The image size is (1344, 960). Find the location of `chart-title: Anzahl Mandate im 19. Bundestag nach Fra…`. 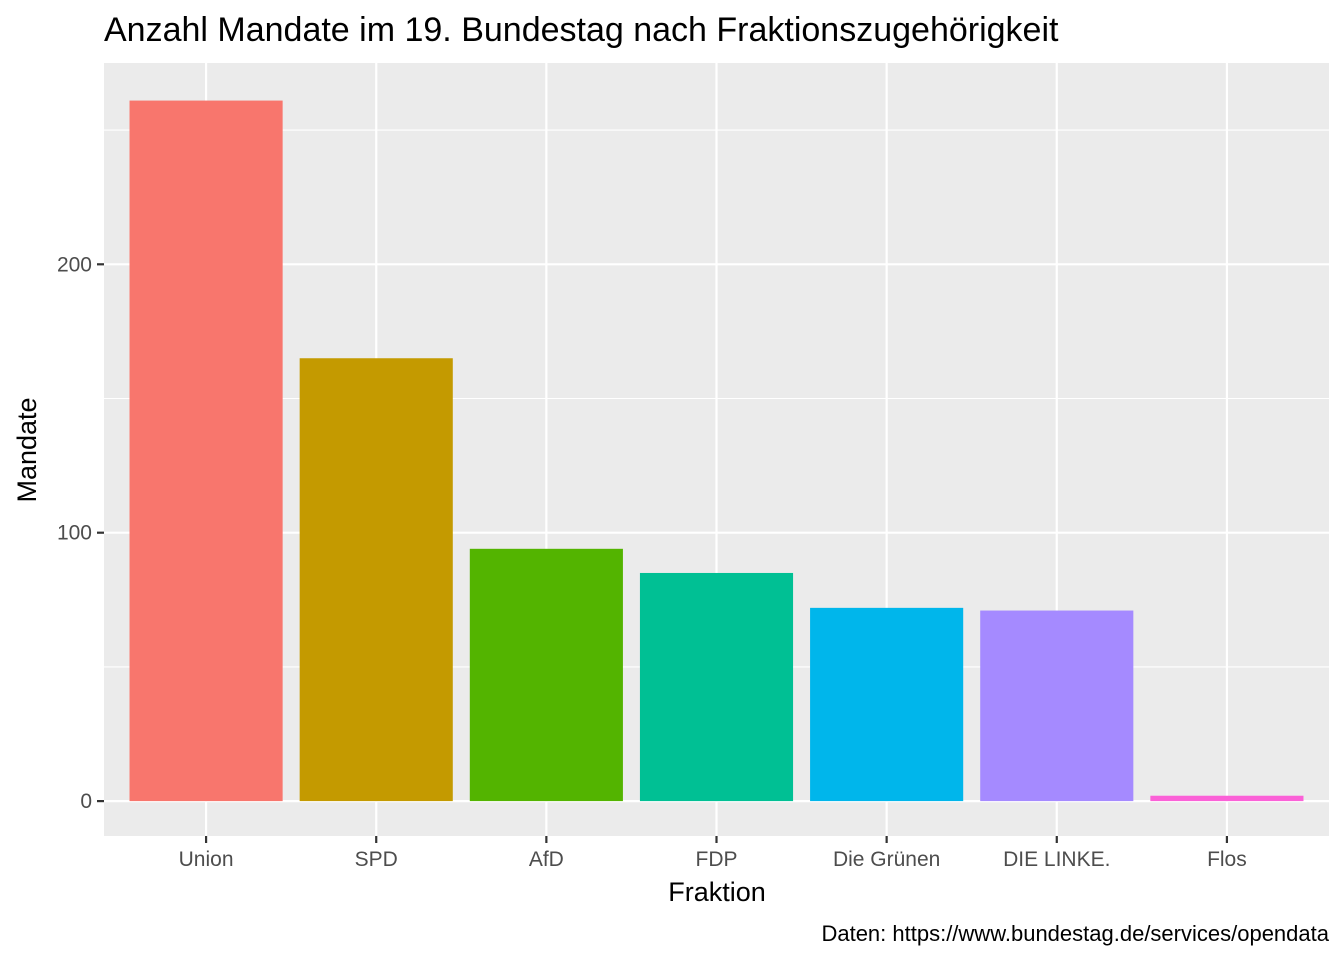

chart-title: Anzahl Mandate im 19. Bundestag nach Fra… is located at coordinates (581, 30).